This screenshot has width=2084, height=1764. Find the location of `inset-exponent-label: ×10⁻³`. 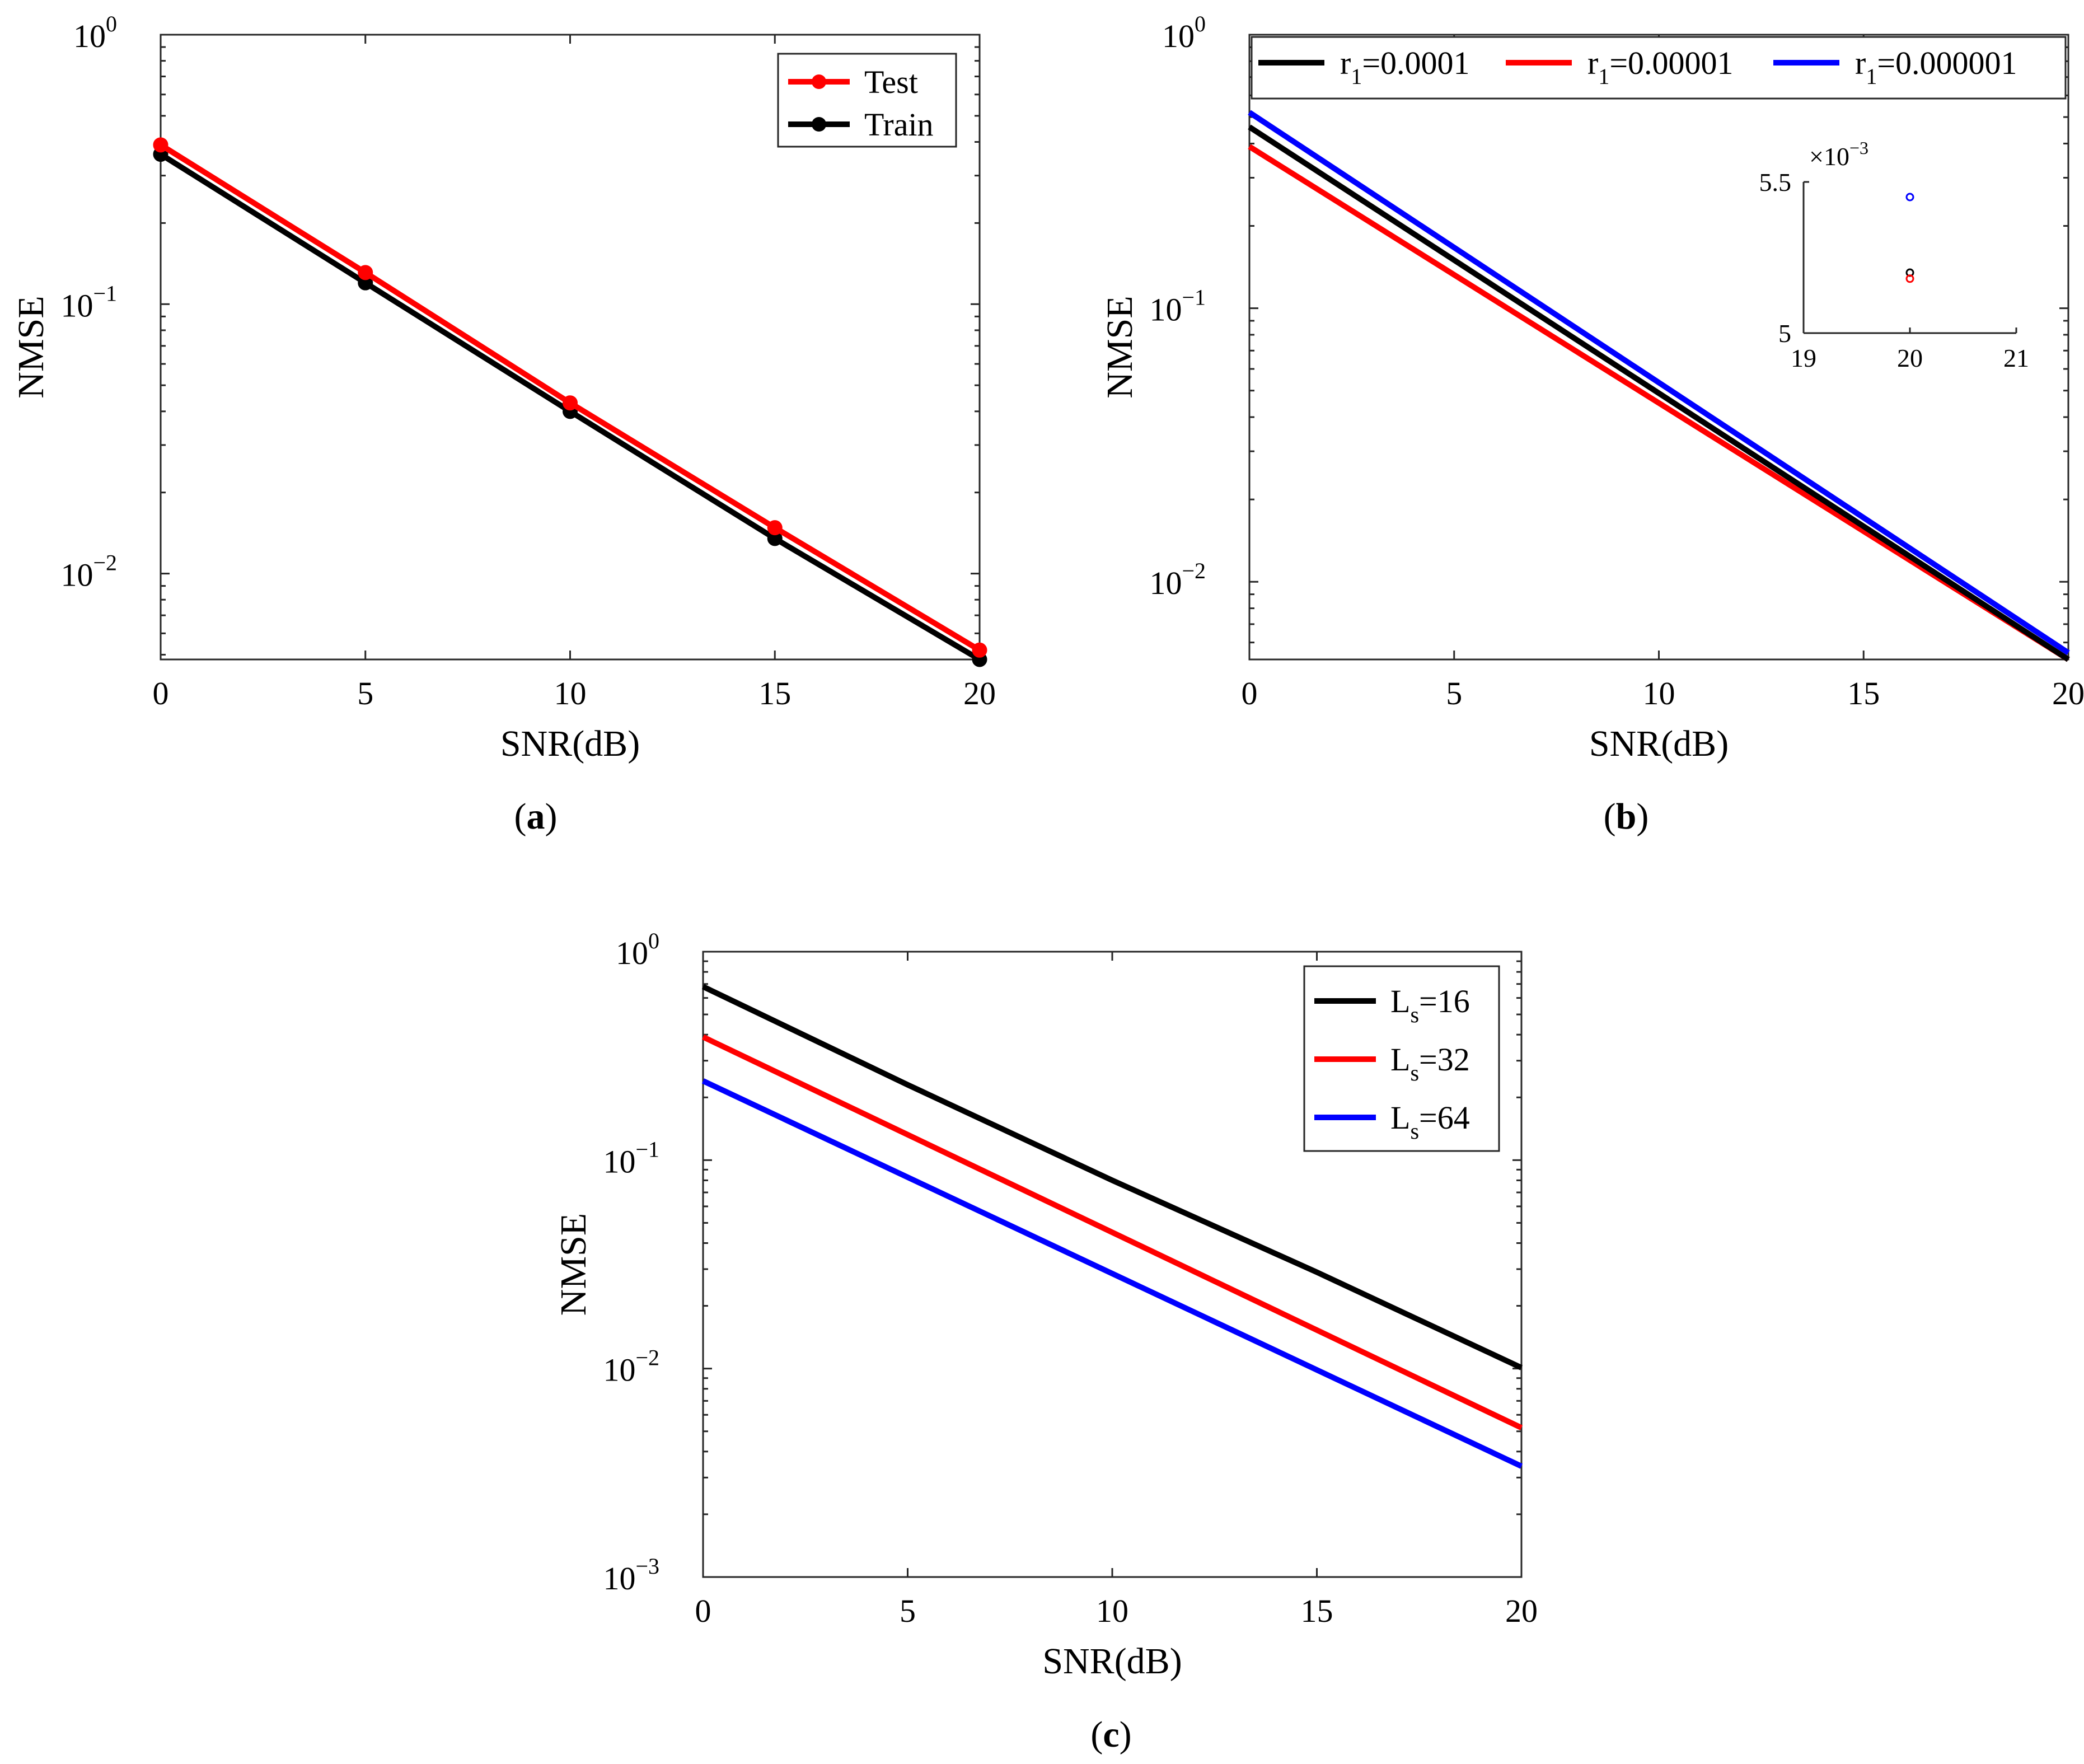

inset-exponent-label: ×10⁻³ is located at coordinates (1839, 154).